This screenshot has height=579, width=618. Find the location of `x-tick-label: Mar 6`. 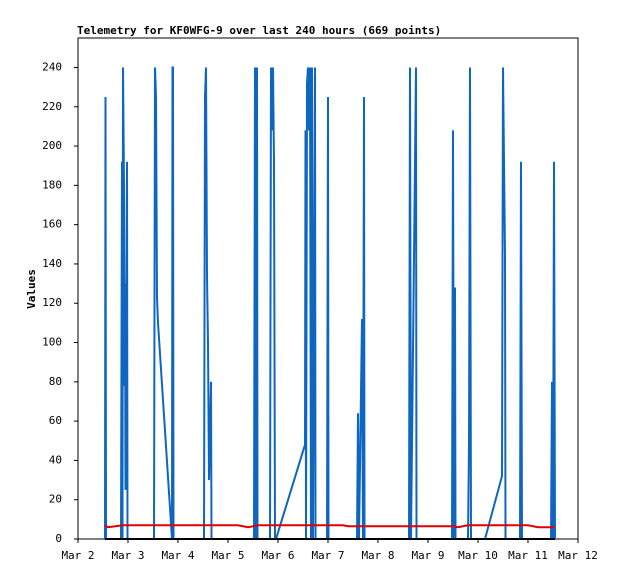

x-tick-label: Mar 6 is located at coordinates (277, 555).